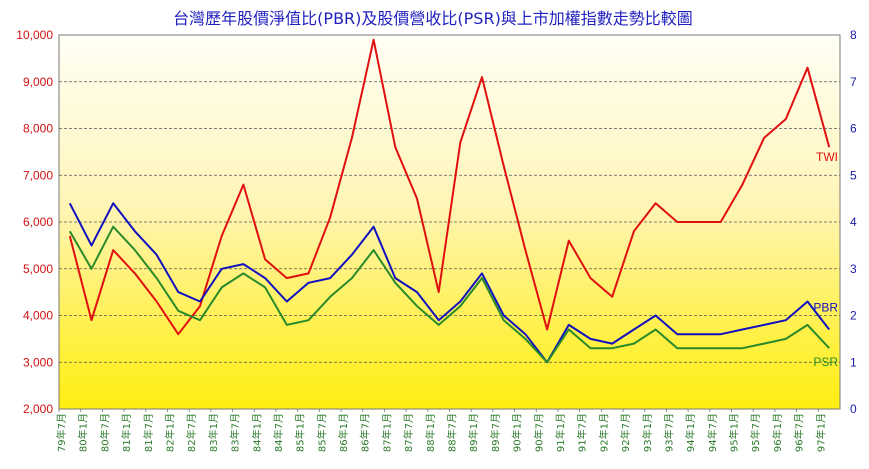 This screenshot has width=869, height=469. What do you see at coordinates (853, 129) in the screenshot?
I see `right-tick-label: 6` at bounding box center [853, 129].